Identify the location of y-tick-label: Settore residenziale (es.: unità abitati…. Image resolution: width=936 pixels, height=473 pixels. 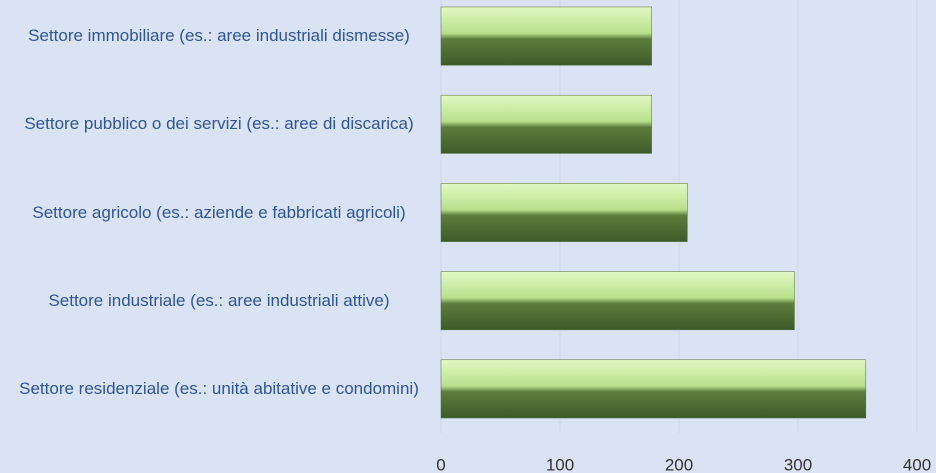
(219, 388).